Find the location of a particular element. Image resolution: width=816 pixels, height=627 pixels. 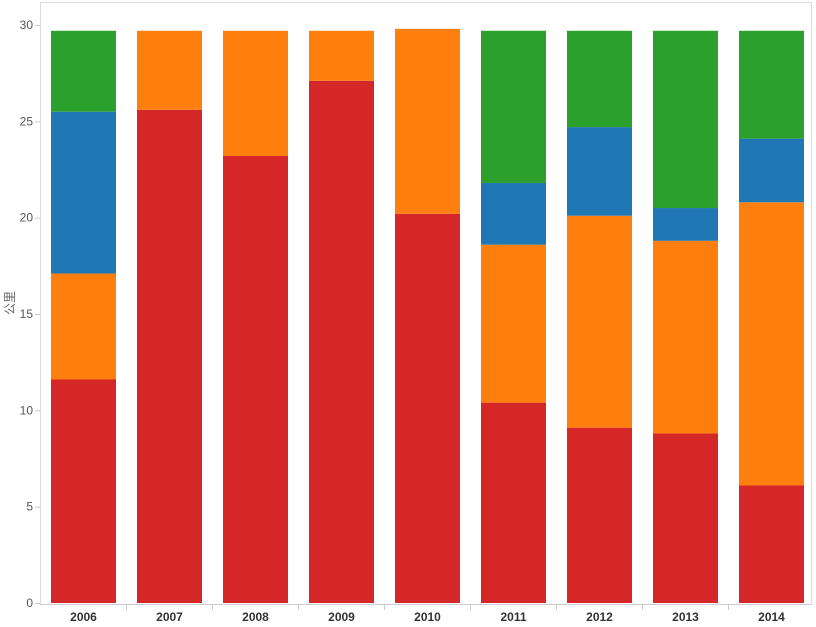

bar-segment-orange-2011 is located at coordinates (513, 323).